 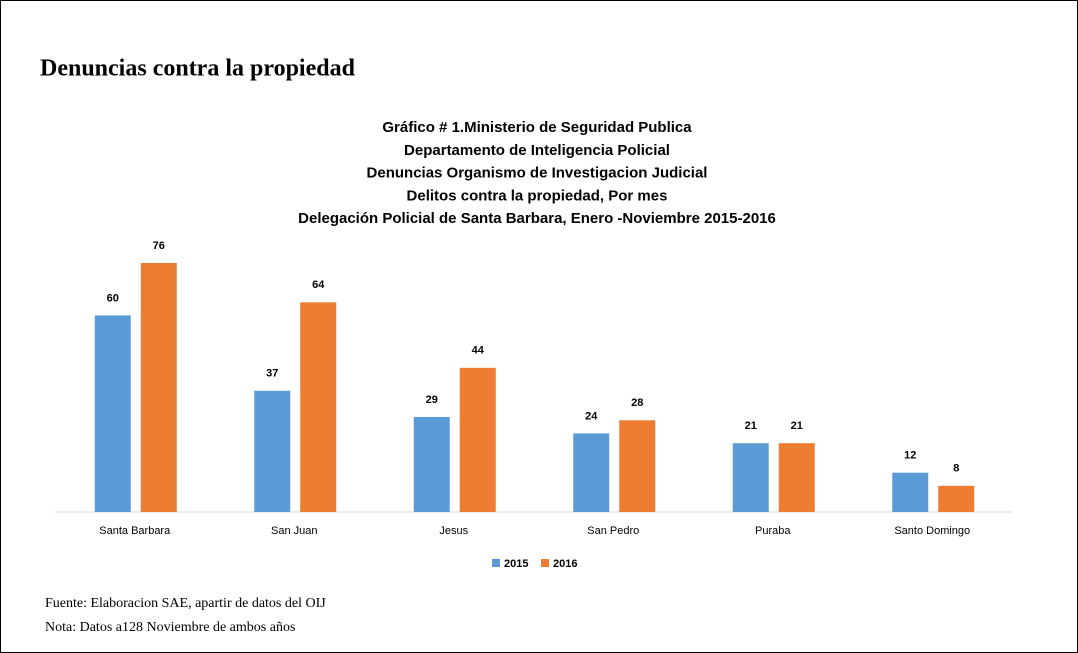 What do you see at coordinates (516, 564) in the screenshot?
I see `legend-label: 2015` at bounding box center [516, 564].